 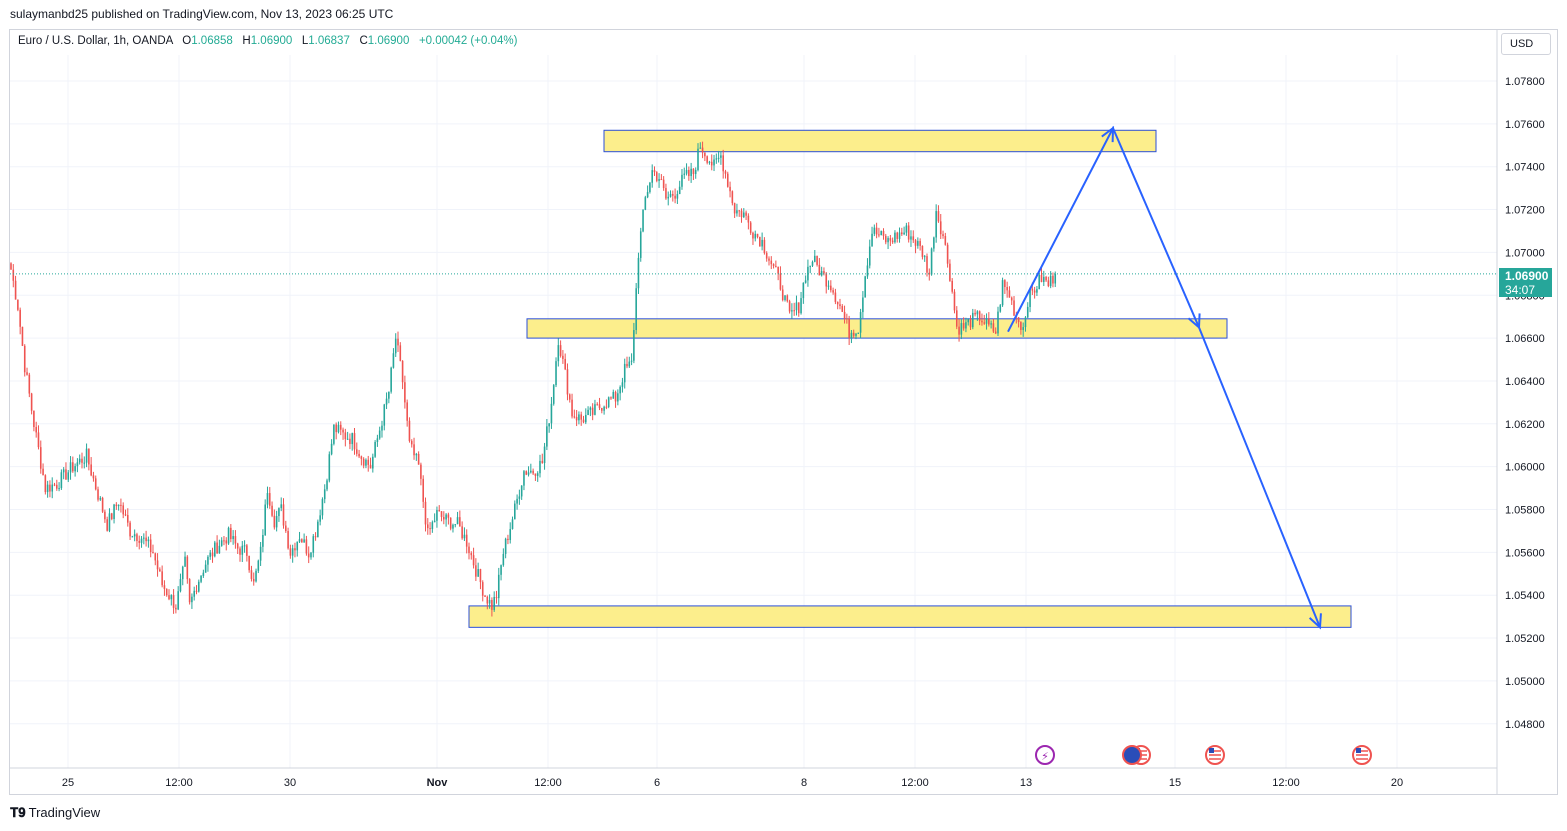 I want to click on symbol-name: Euro / U.S. Dollar, 1h, OANDA, so click(x=95, y=41).